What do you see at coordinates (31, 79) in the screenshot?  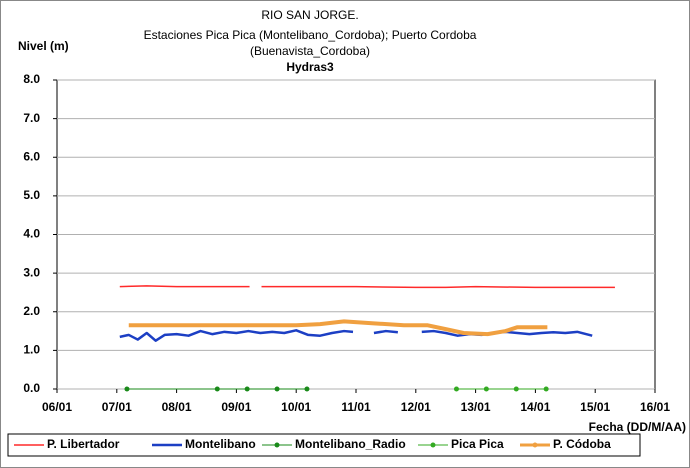 I see `y-tick-label: 8.0` at bounding box center [31, 79].